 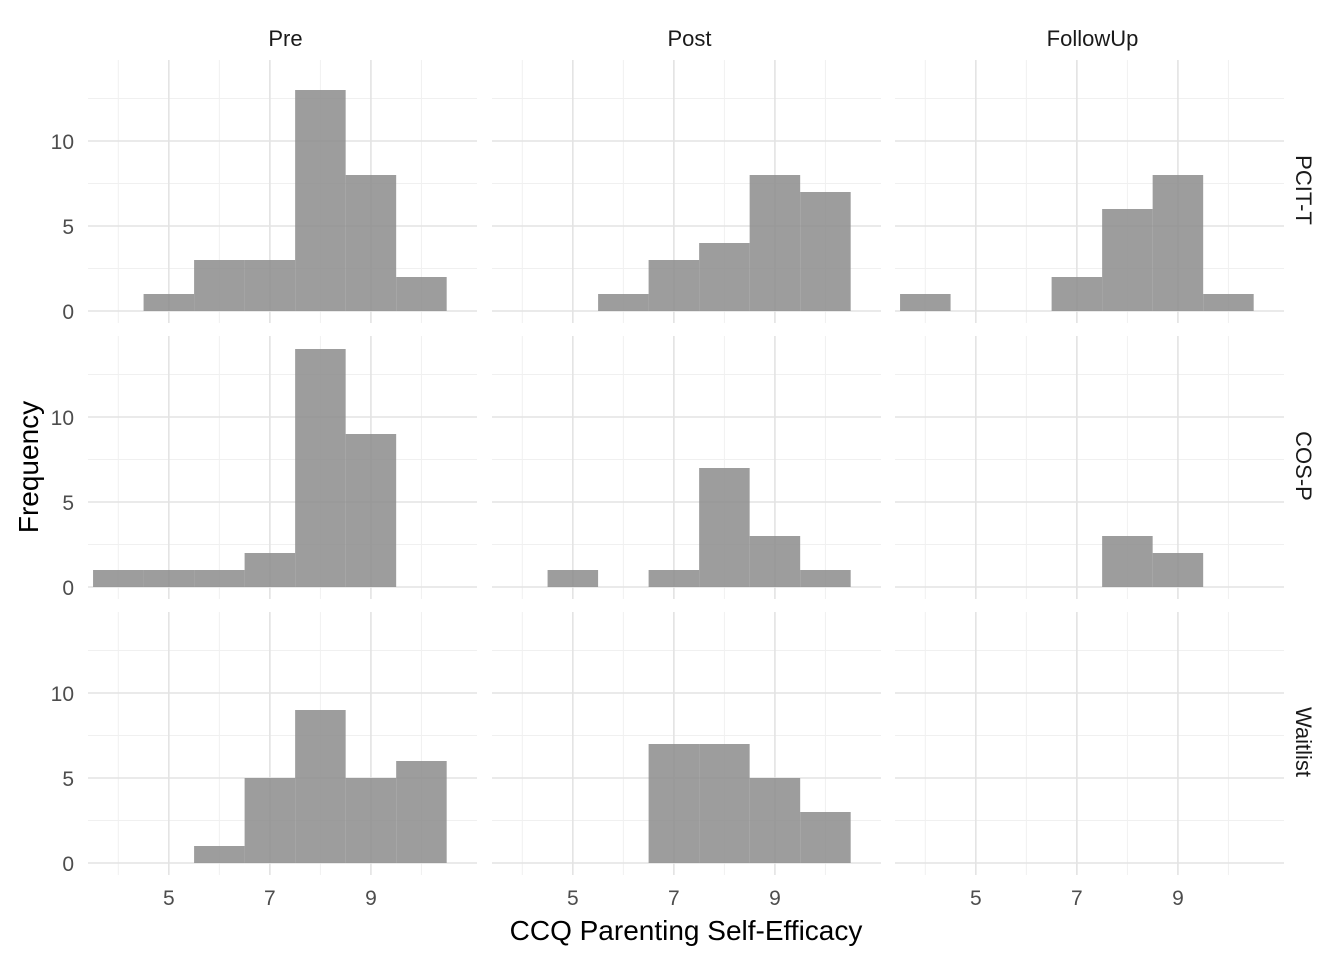 What do you see at coordinates (1303, 742) in the screenshot?
I see `facet-row-label: Waitlist` at bounding box center [1303, 742].